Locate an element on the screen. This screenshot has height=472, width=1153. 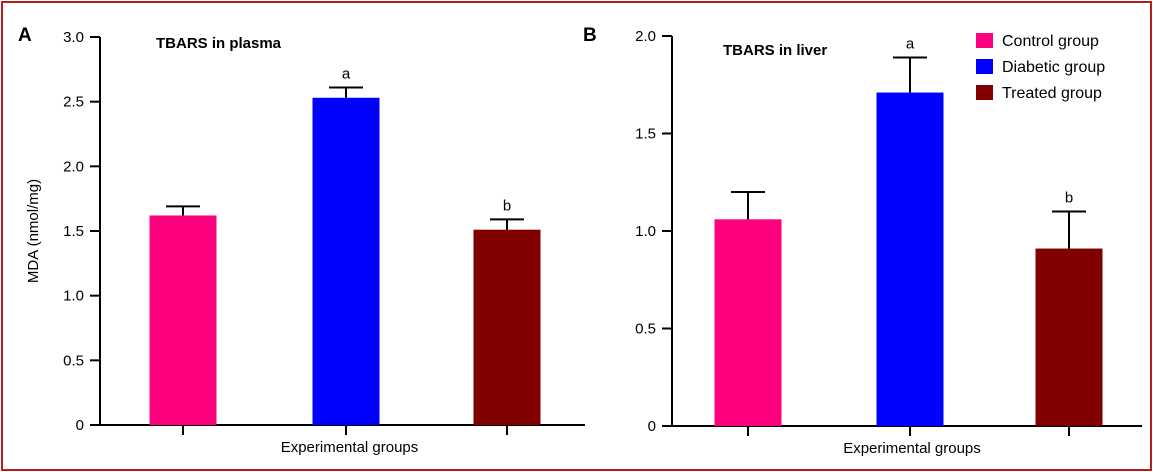
legend-label: Control group is located at coordinates (1050, 41).